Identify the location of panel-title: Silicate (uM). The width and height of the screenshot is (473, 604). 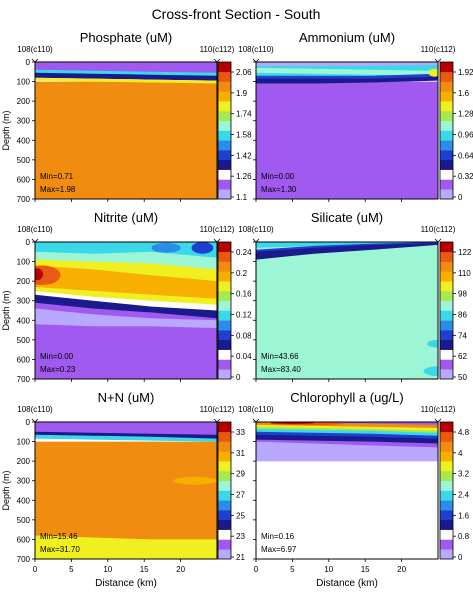
(347, 217).